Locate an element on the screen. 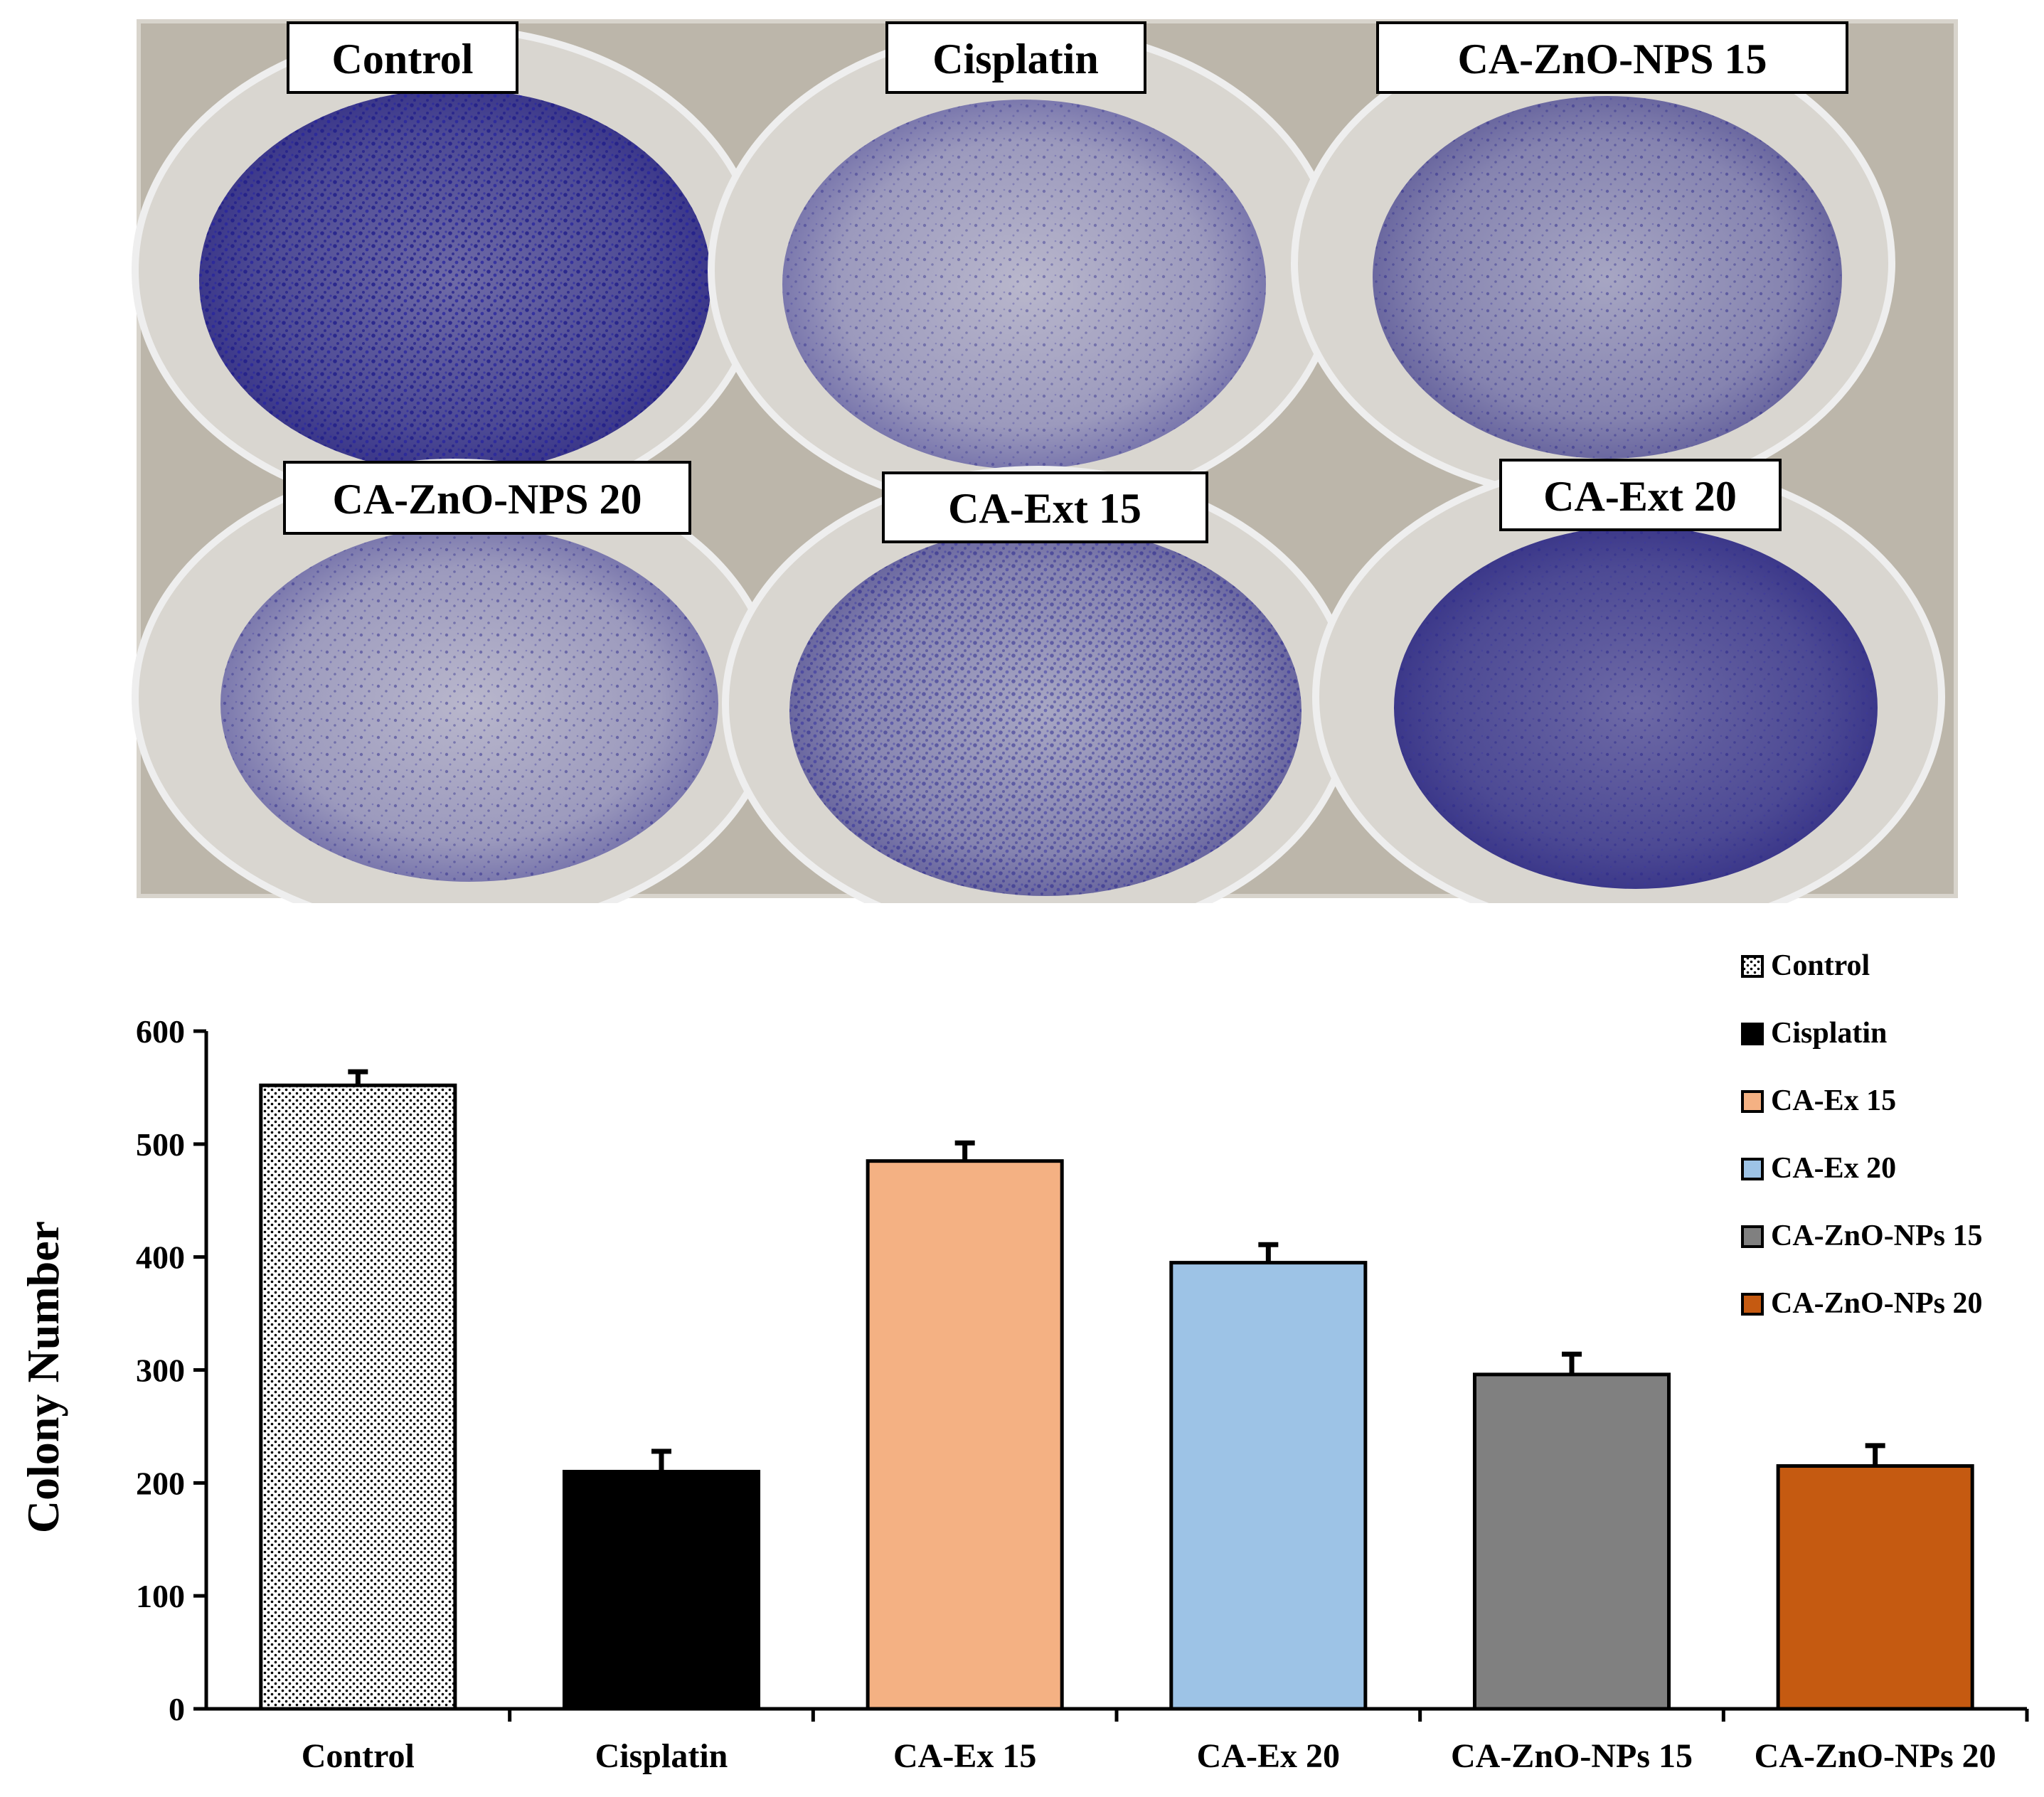 The height and width of the screenshot is (1797, 2044). well-label-ca-zno-nps-20: CA-ZnO-NPS 20 is located at coordinates (487, 498).